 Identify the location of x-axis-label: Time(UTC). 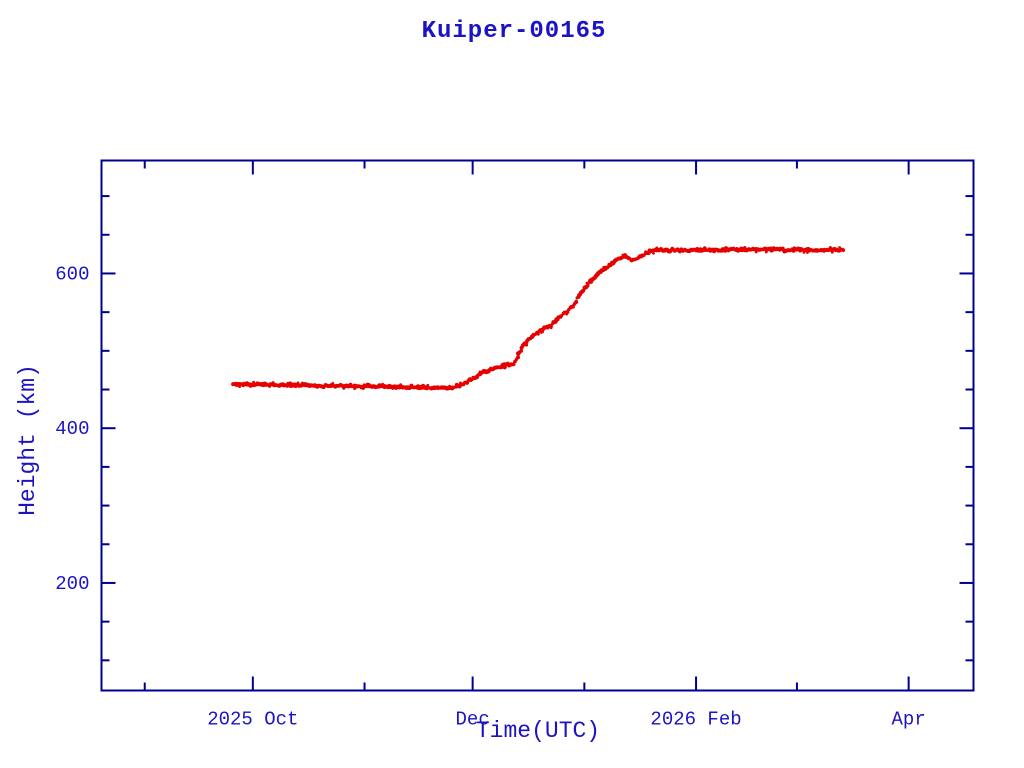
(538, 731).